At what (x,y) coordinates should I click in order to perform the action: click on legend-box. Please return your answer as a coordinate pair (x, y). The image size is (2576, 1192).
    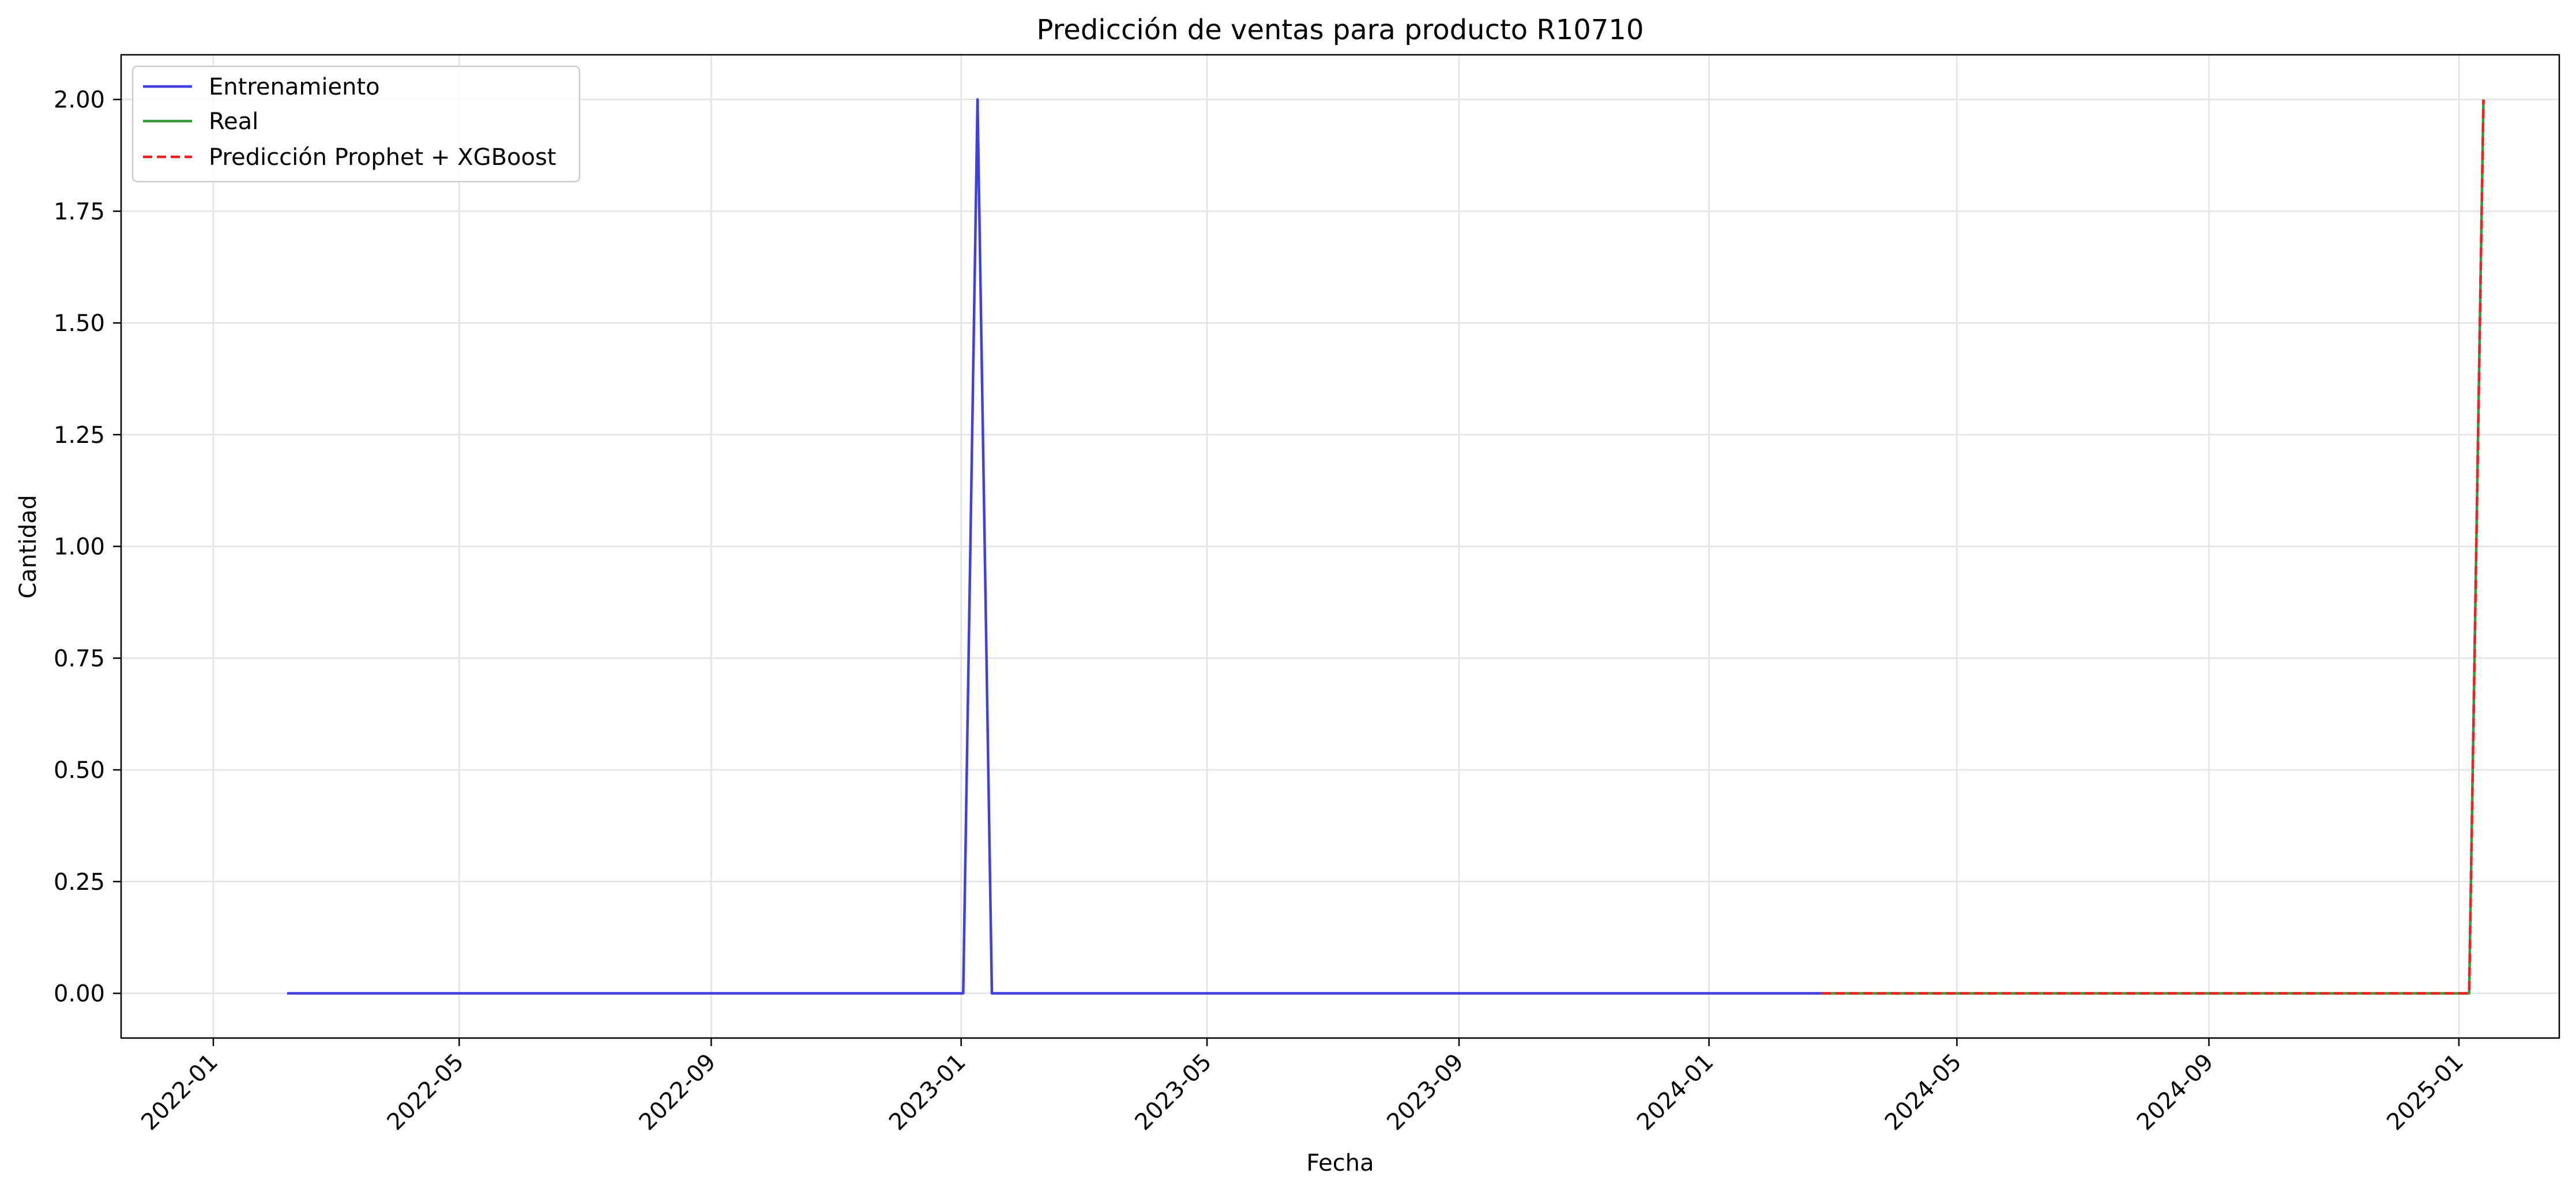
    Looking at the image, I should click on (356, 124).